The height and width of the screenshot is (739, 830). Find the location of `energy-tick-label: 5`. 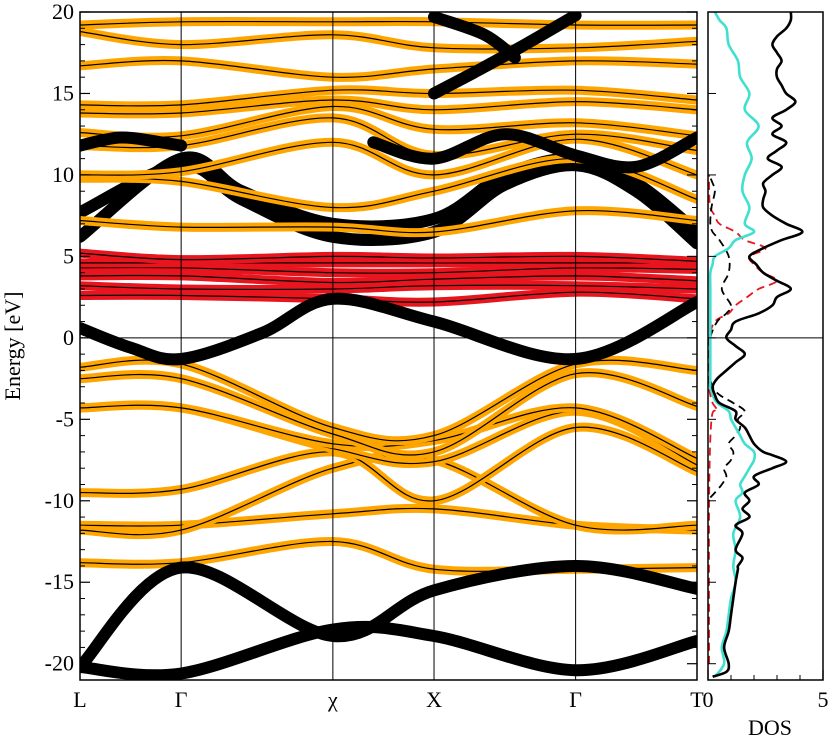

energy-tick-label: 5 is located at coordinates (68, 255).